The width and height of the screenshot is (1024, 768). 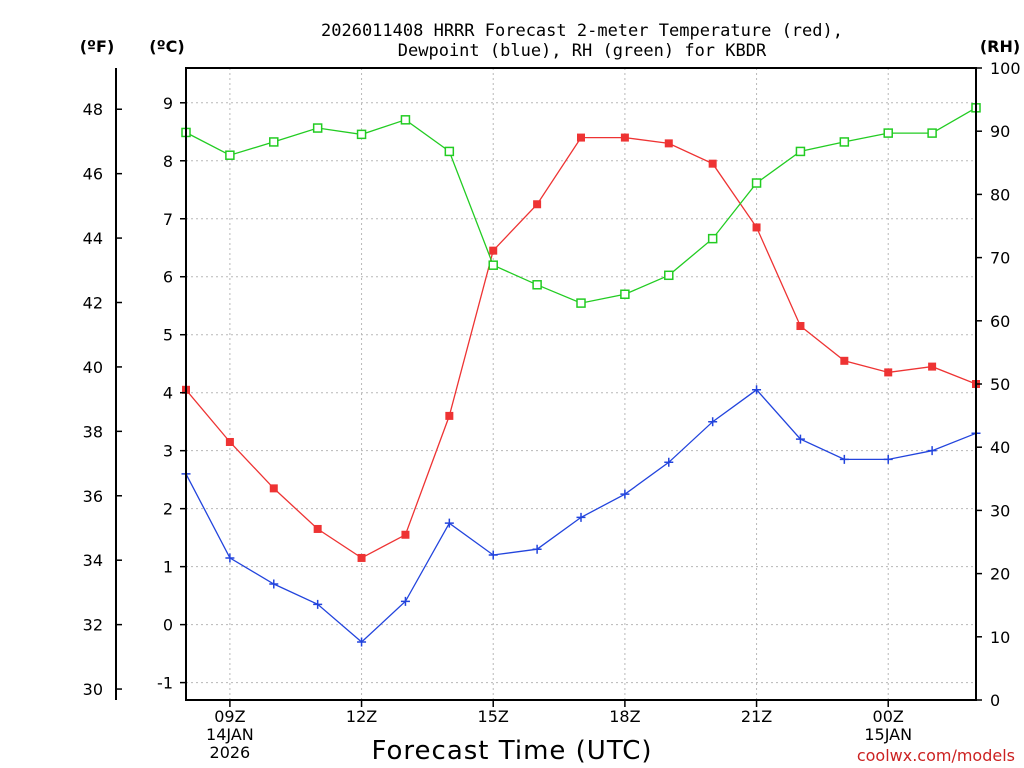 I want to click on x-tick-label: 09Z, so click(x=229, y=716).